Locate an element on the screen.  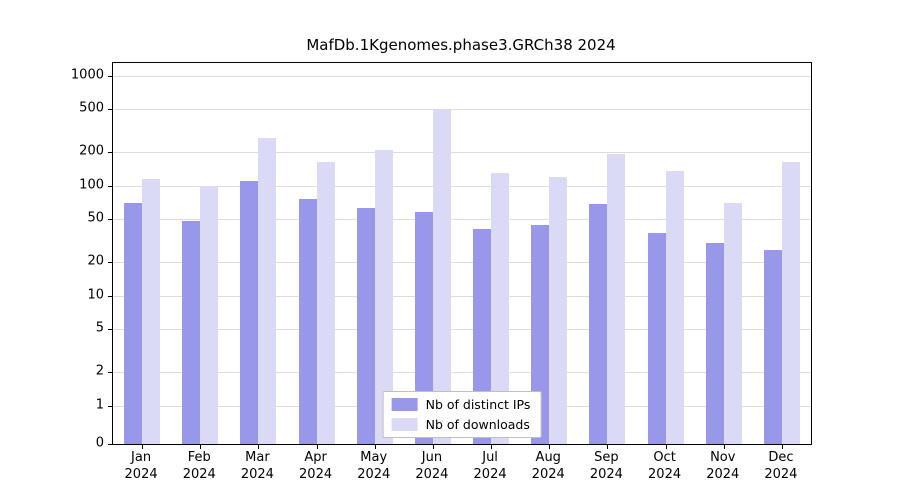
bar-downloads-nov is located at coordinates (732, 323).